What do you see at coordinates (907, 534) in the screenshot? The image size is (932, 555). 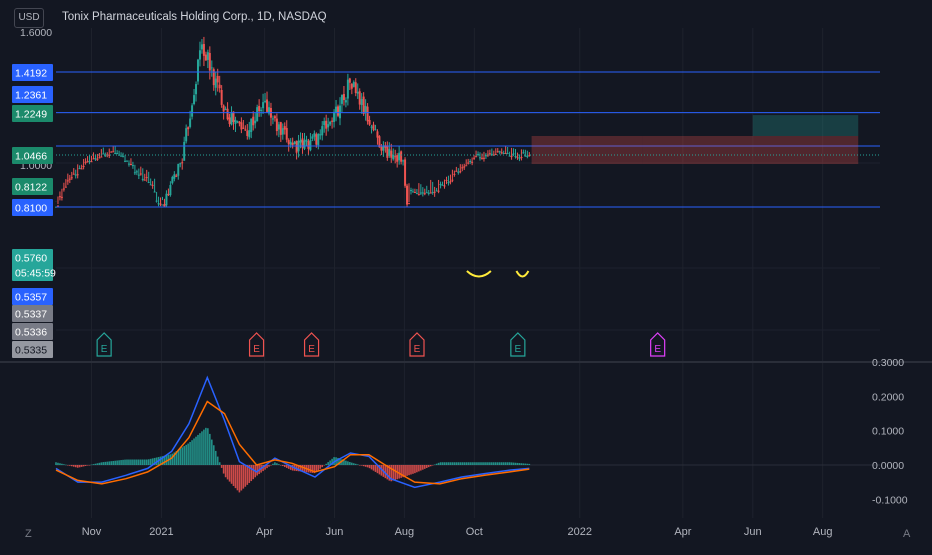 I see `auto-scale-button: A` at bounding box center [907, 534].